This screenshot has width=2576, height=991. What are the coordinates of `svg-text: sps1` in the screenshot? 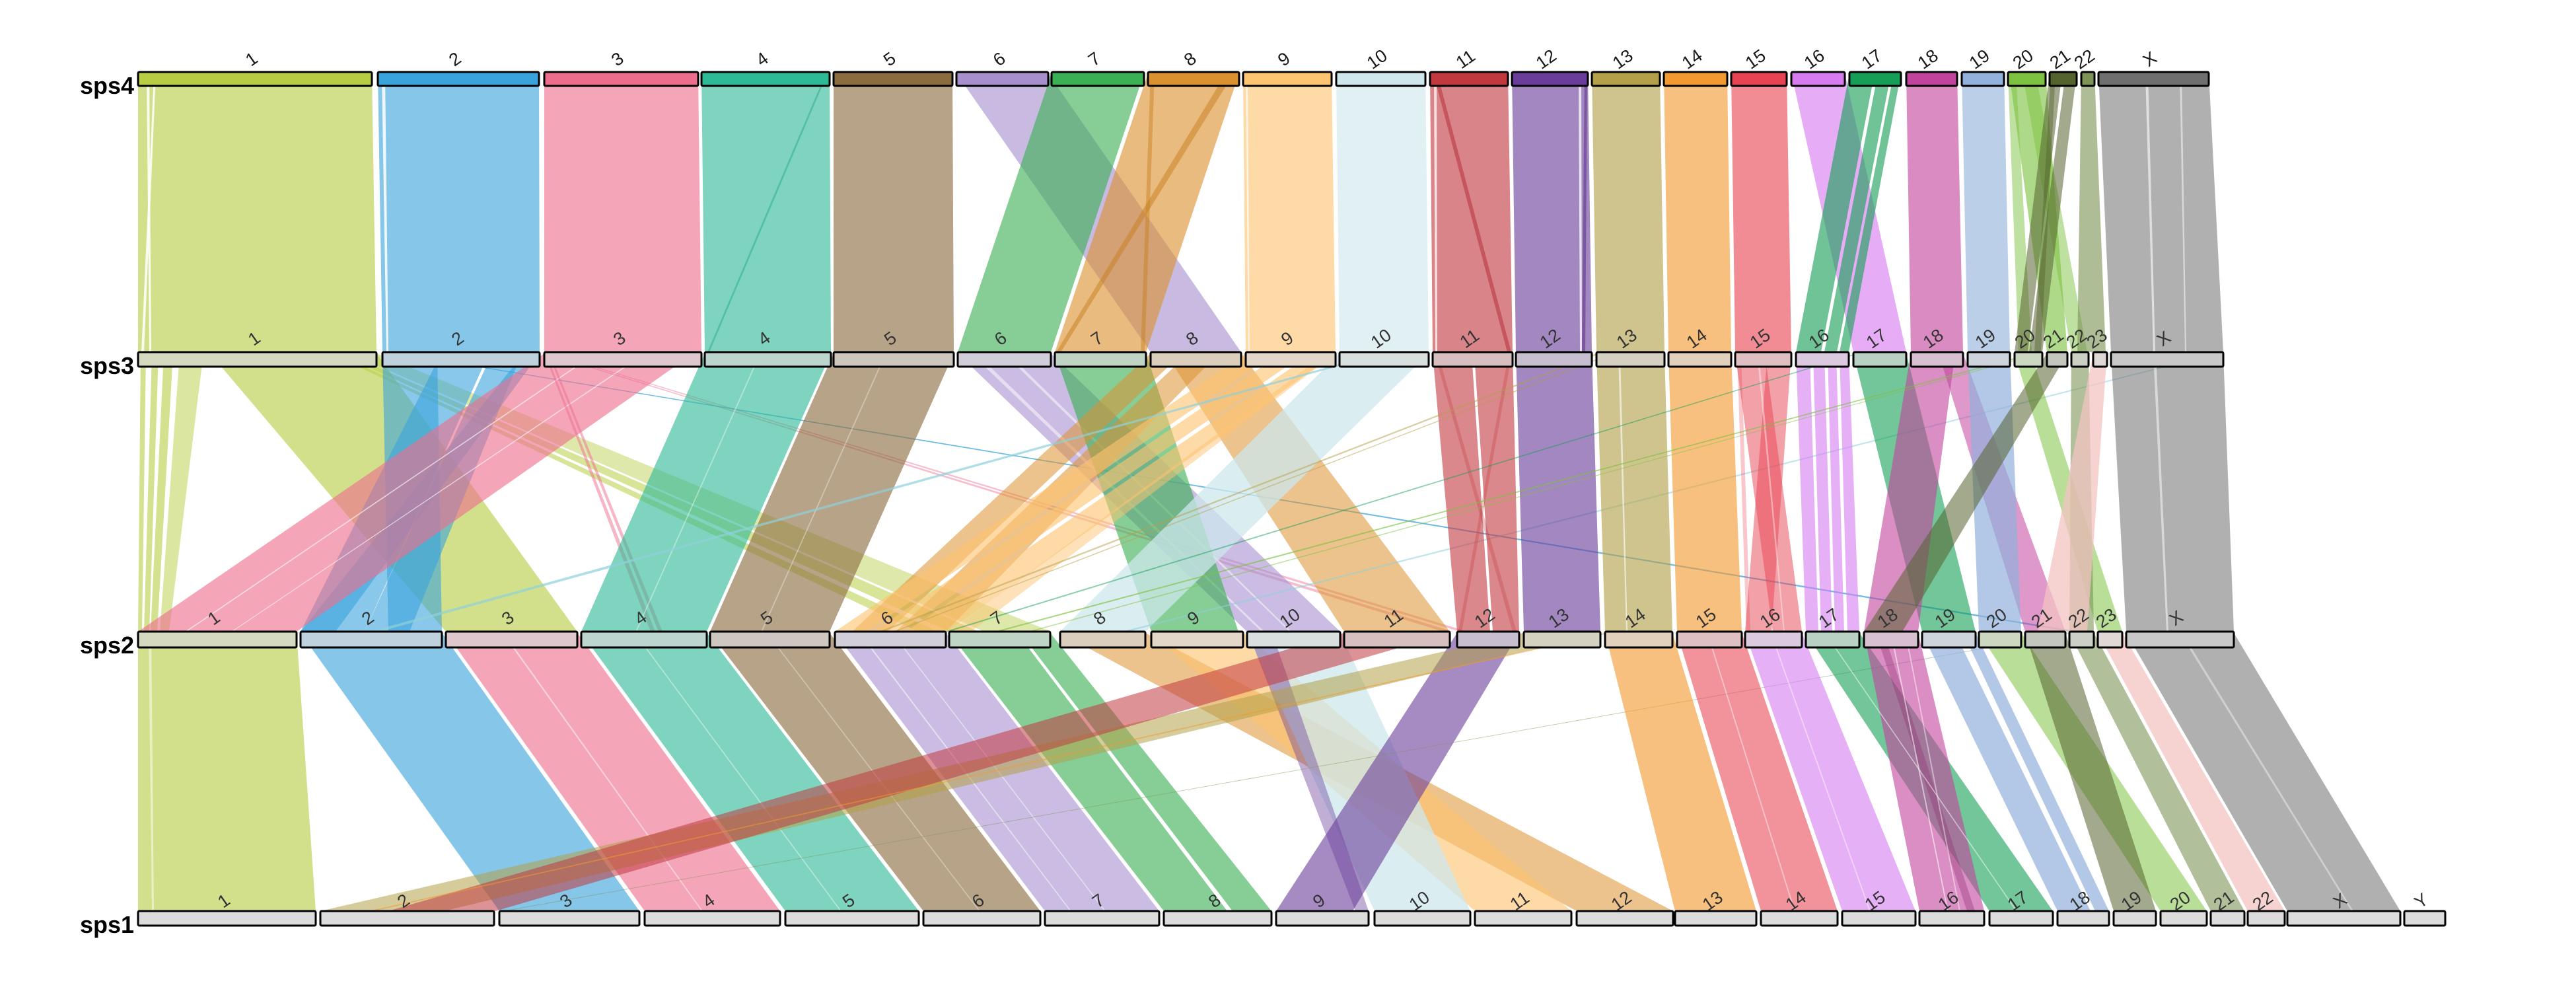 It's located at (107, 924).